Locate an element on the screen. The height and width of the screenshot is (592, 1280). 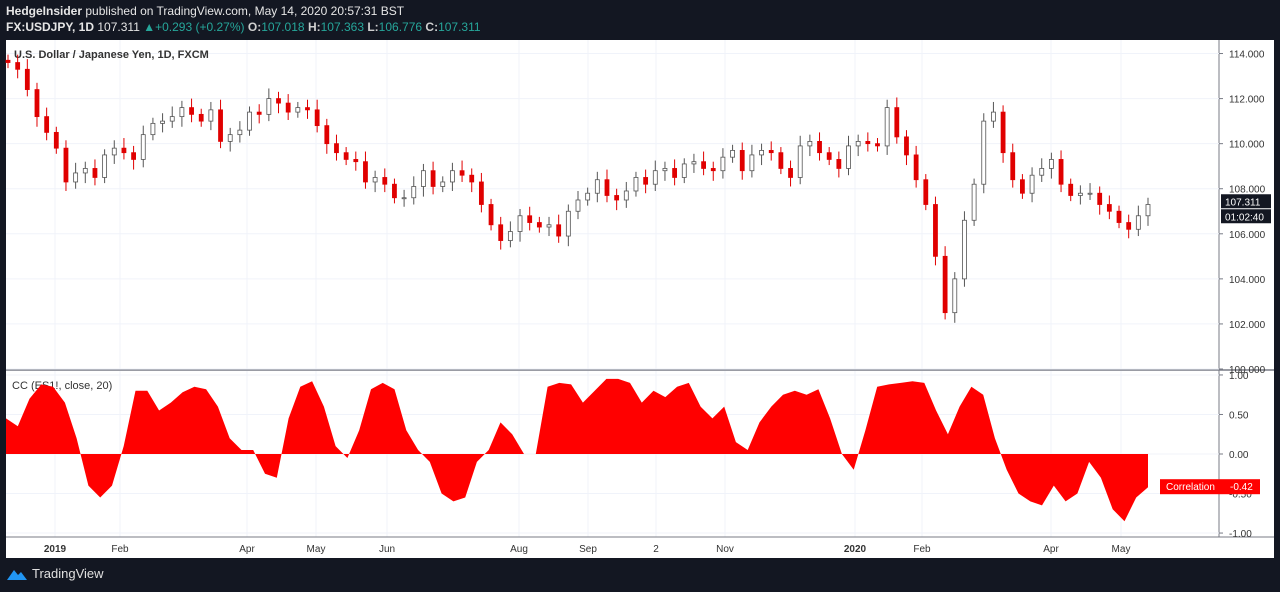
time-axis-label: Nov is located at coordinates (725, 549).